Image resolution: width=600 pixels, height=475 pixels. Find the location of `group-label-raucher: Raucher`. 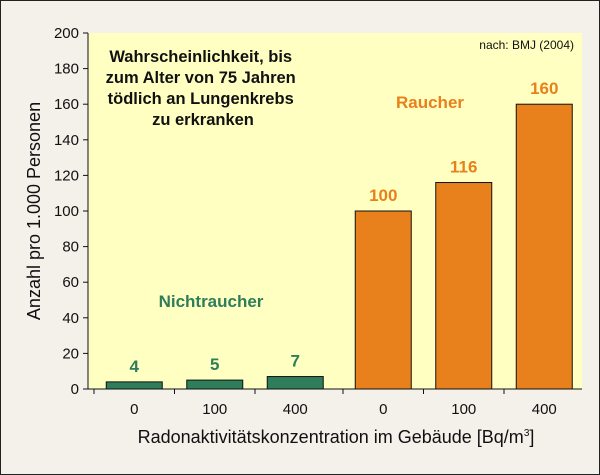

group-label-raucher: Raucher is located at coordinates (430, 102).